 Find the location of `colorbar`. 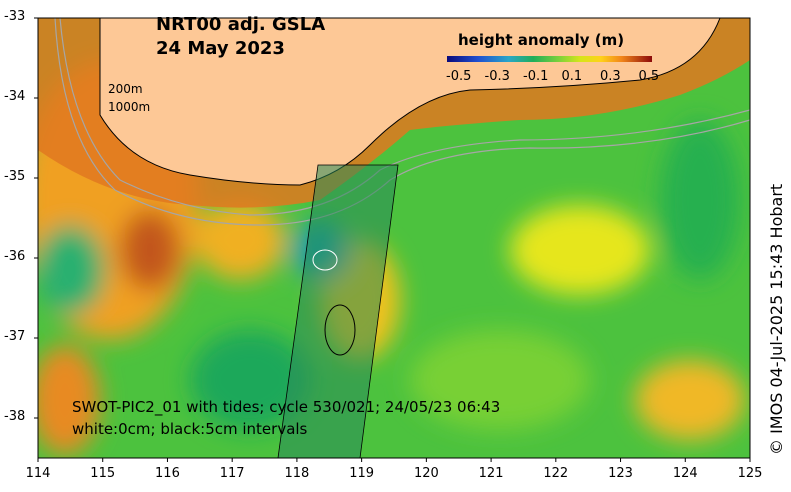

colorbar is located at coordinates (549, 59).